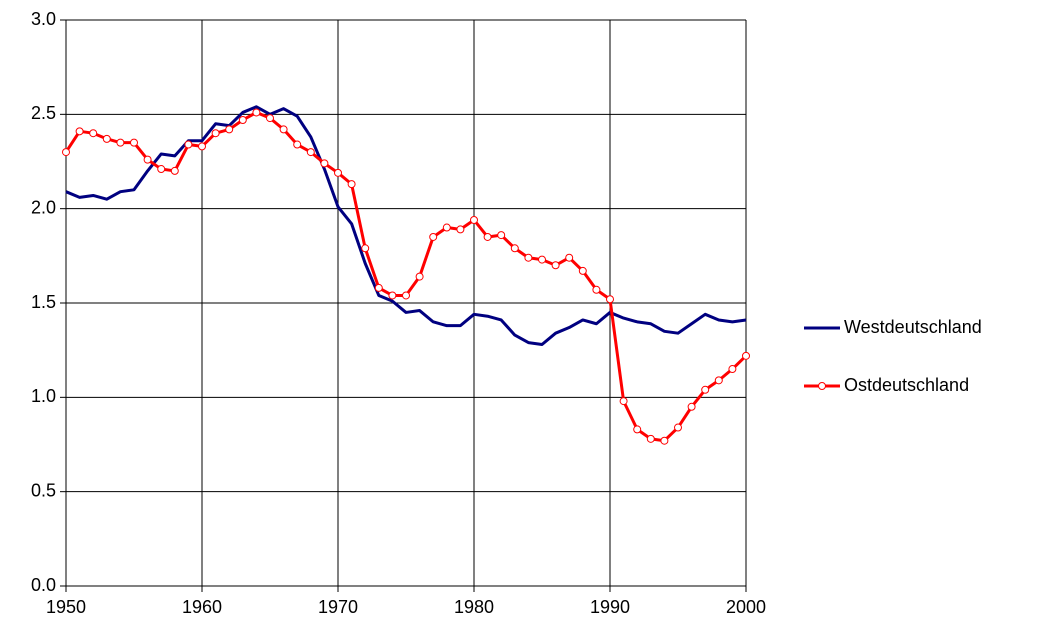 The width and height of the screenshot is (1059, 635). Describe the element at coordinates (906, 385) in the screenshot. I see `legend-label: Ostdeutschland` at that location.